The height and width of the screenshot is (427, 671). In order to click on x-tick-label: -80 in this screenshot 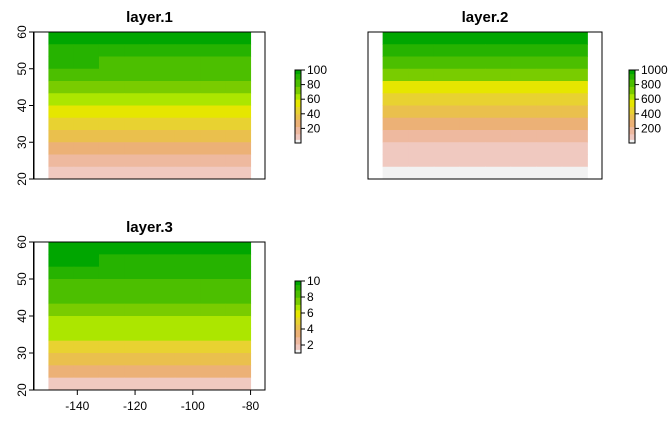, I will do `click(251, 406)`.